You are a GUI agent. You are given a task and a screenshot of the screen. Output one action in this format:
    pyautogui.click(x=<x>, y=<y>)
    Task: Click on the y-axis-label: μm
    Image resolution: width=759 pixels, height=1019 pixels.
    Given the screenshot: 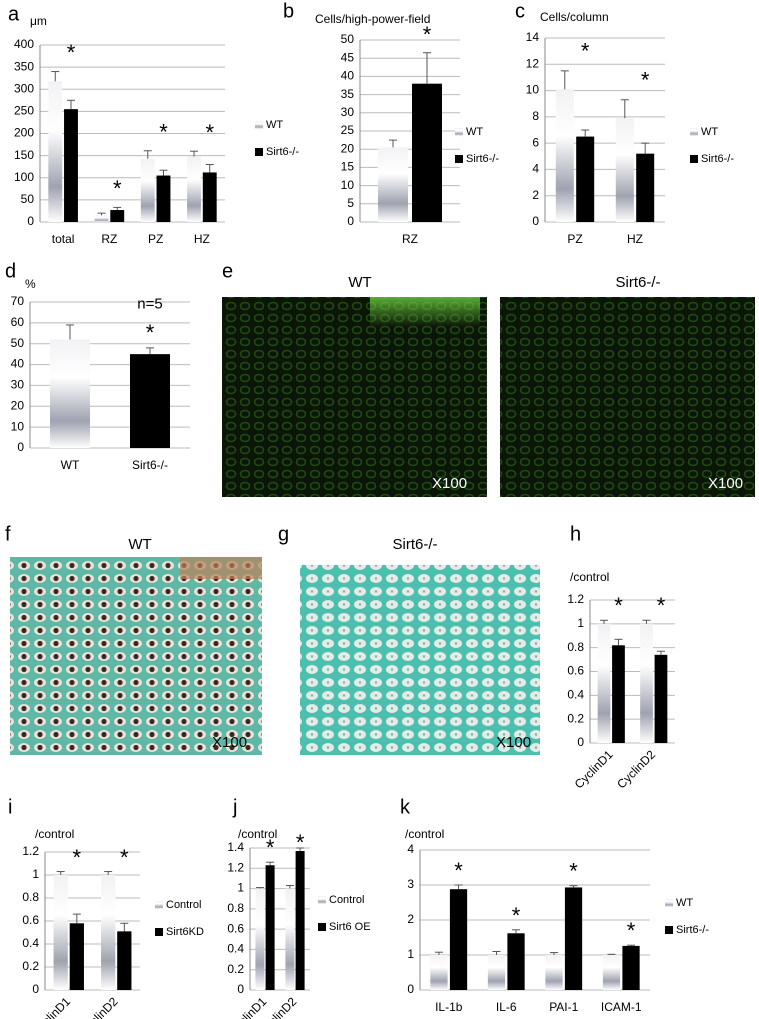 What is the action you would take?
    pyautogui.click(x=38, y=21)
    